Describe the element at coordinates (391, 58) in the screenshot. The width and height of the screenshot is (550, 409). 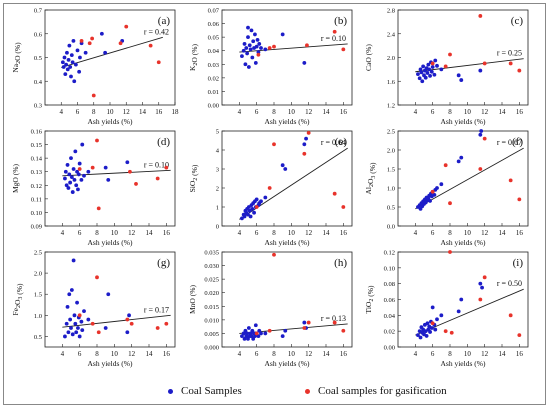
I see `y-tick-label: 2.0` at that location.